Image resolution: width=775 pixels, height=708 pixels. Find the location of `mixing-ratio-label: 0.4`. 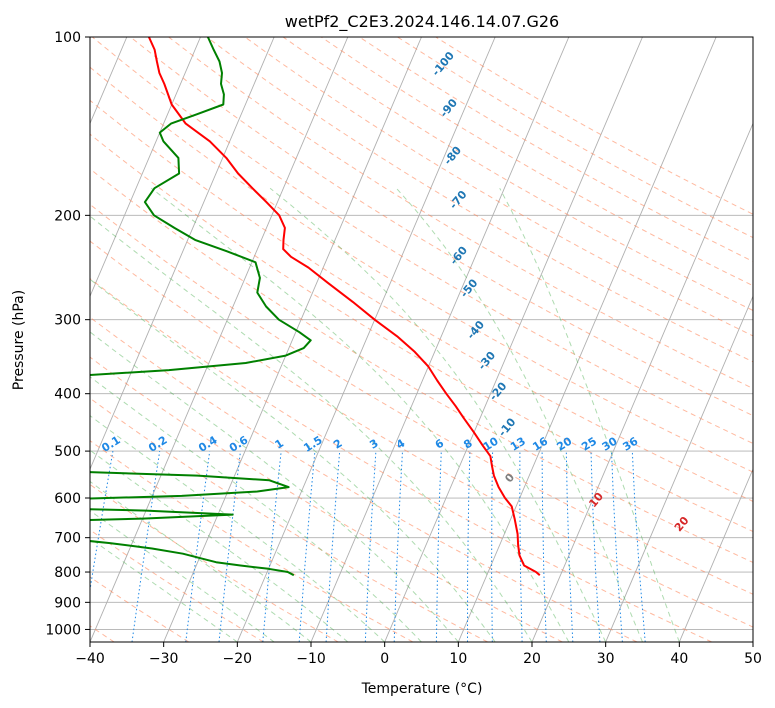

mixing-ratio-label: 0.4 is located at coordinates (208, 444).